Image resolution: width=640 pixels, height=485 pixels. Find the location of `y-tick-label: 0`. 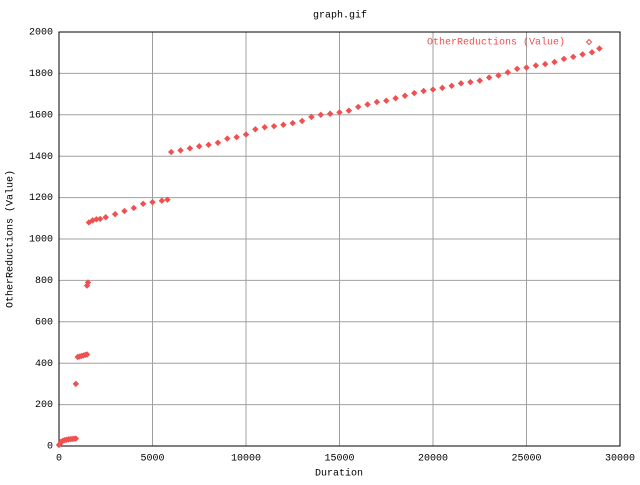

y-tick-label: 0 is located at coordinates (50, 447).